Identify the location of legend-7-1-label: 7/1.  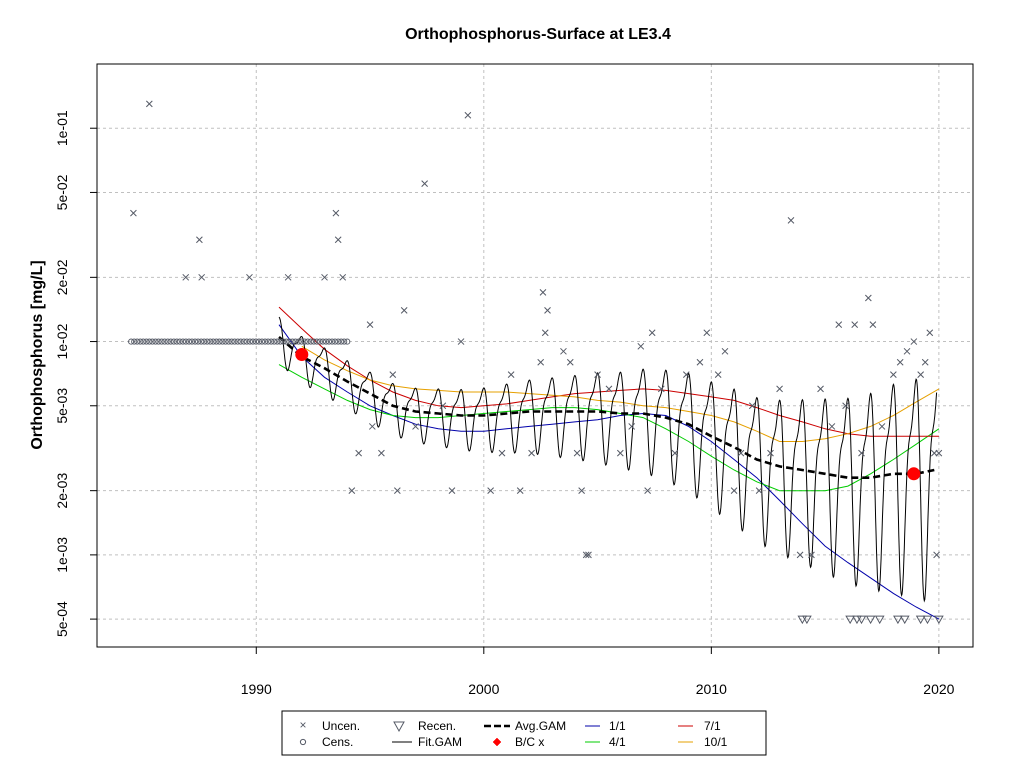
(712, 726).